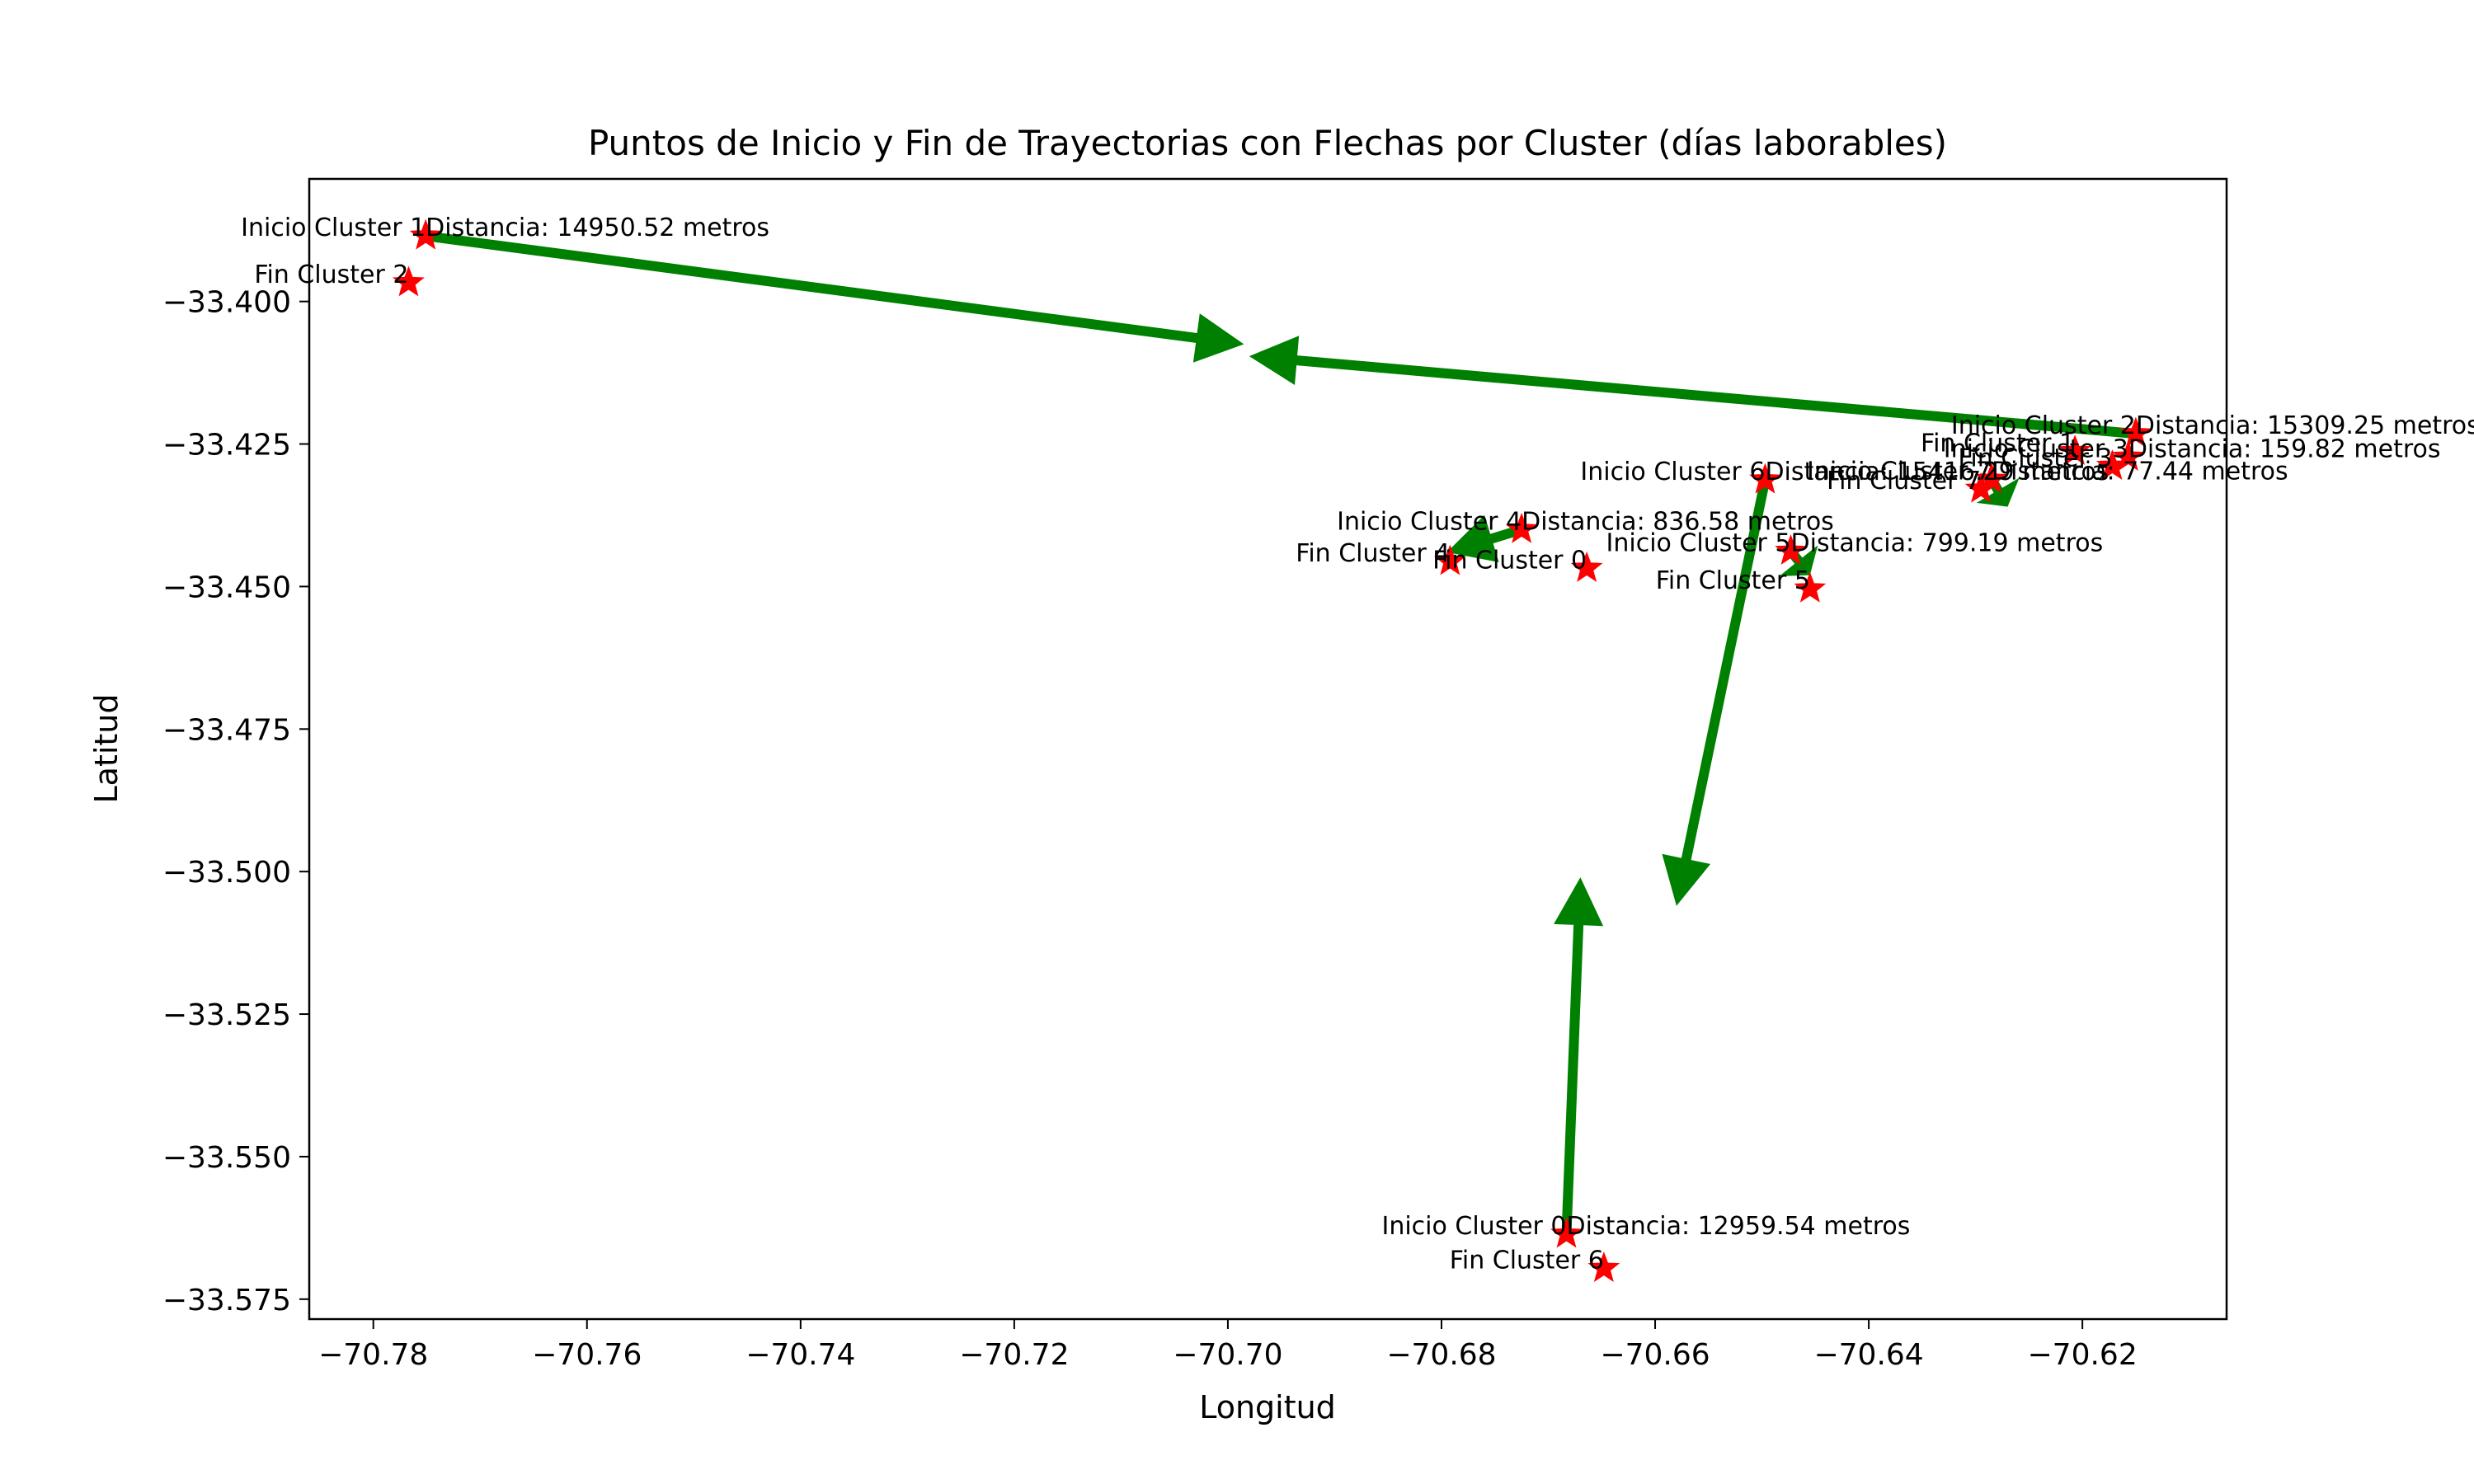 The height and width of the screenshot is (1484, 2474). I want to click on x-tick-label: −70.66, so click(1655, 1355).